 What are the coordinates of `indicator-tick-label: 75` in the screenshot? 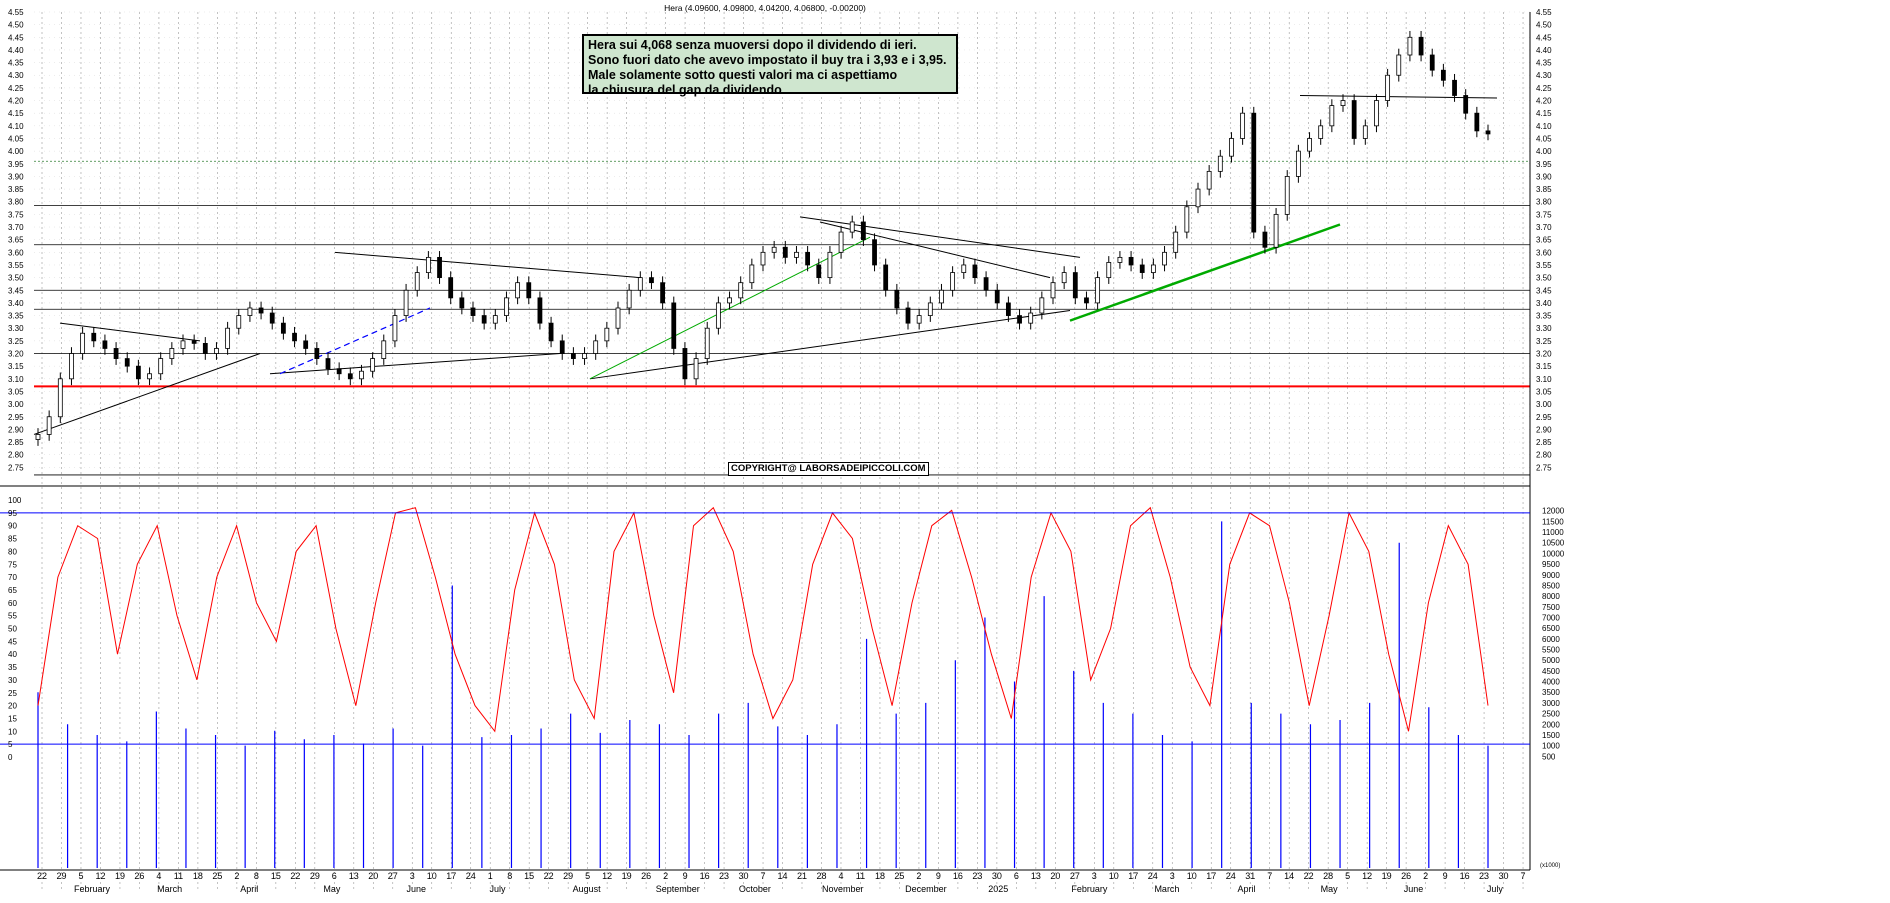 It's located at (12, 564).